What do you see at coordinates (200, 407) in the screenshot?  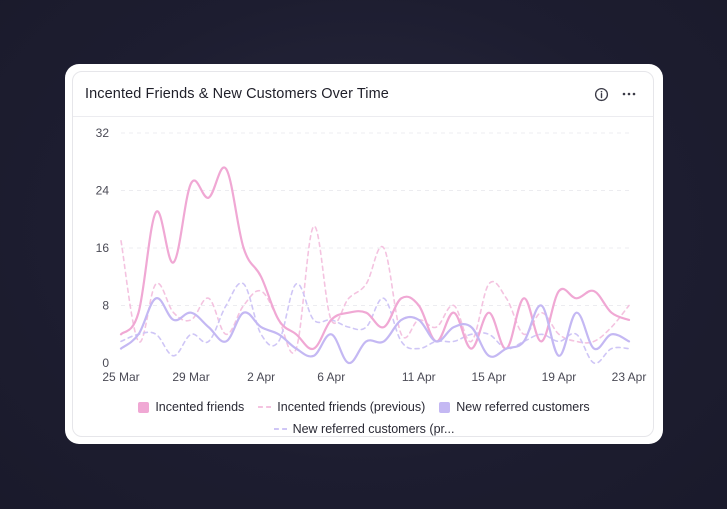 I see `legend-label: Incented friends` at bounding box center [200, 407].